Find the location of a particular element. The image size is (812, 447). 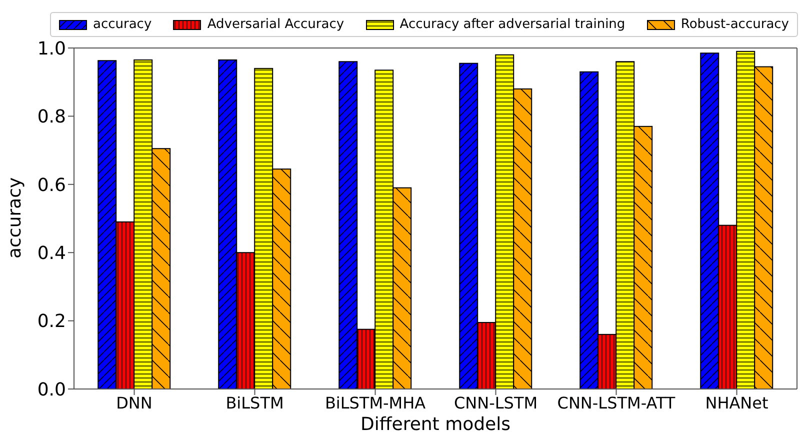

x-tick-label: NHANet is located at coordinates (736, 402).